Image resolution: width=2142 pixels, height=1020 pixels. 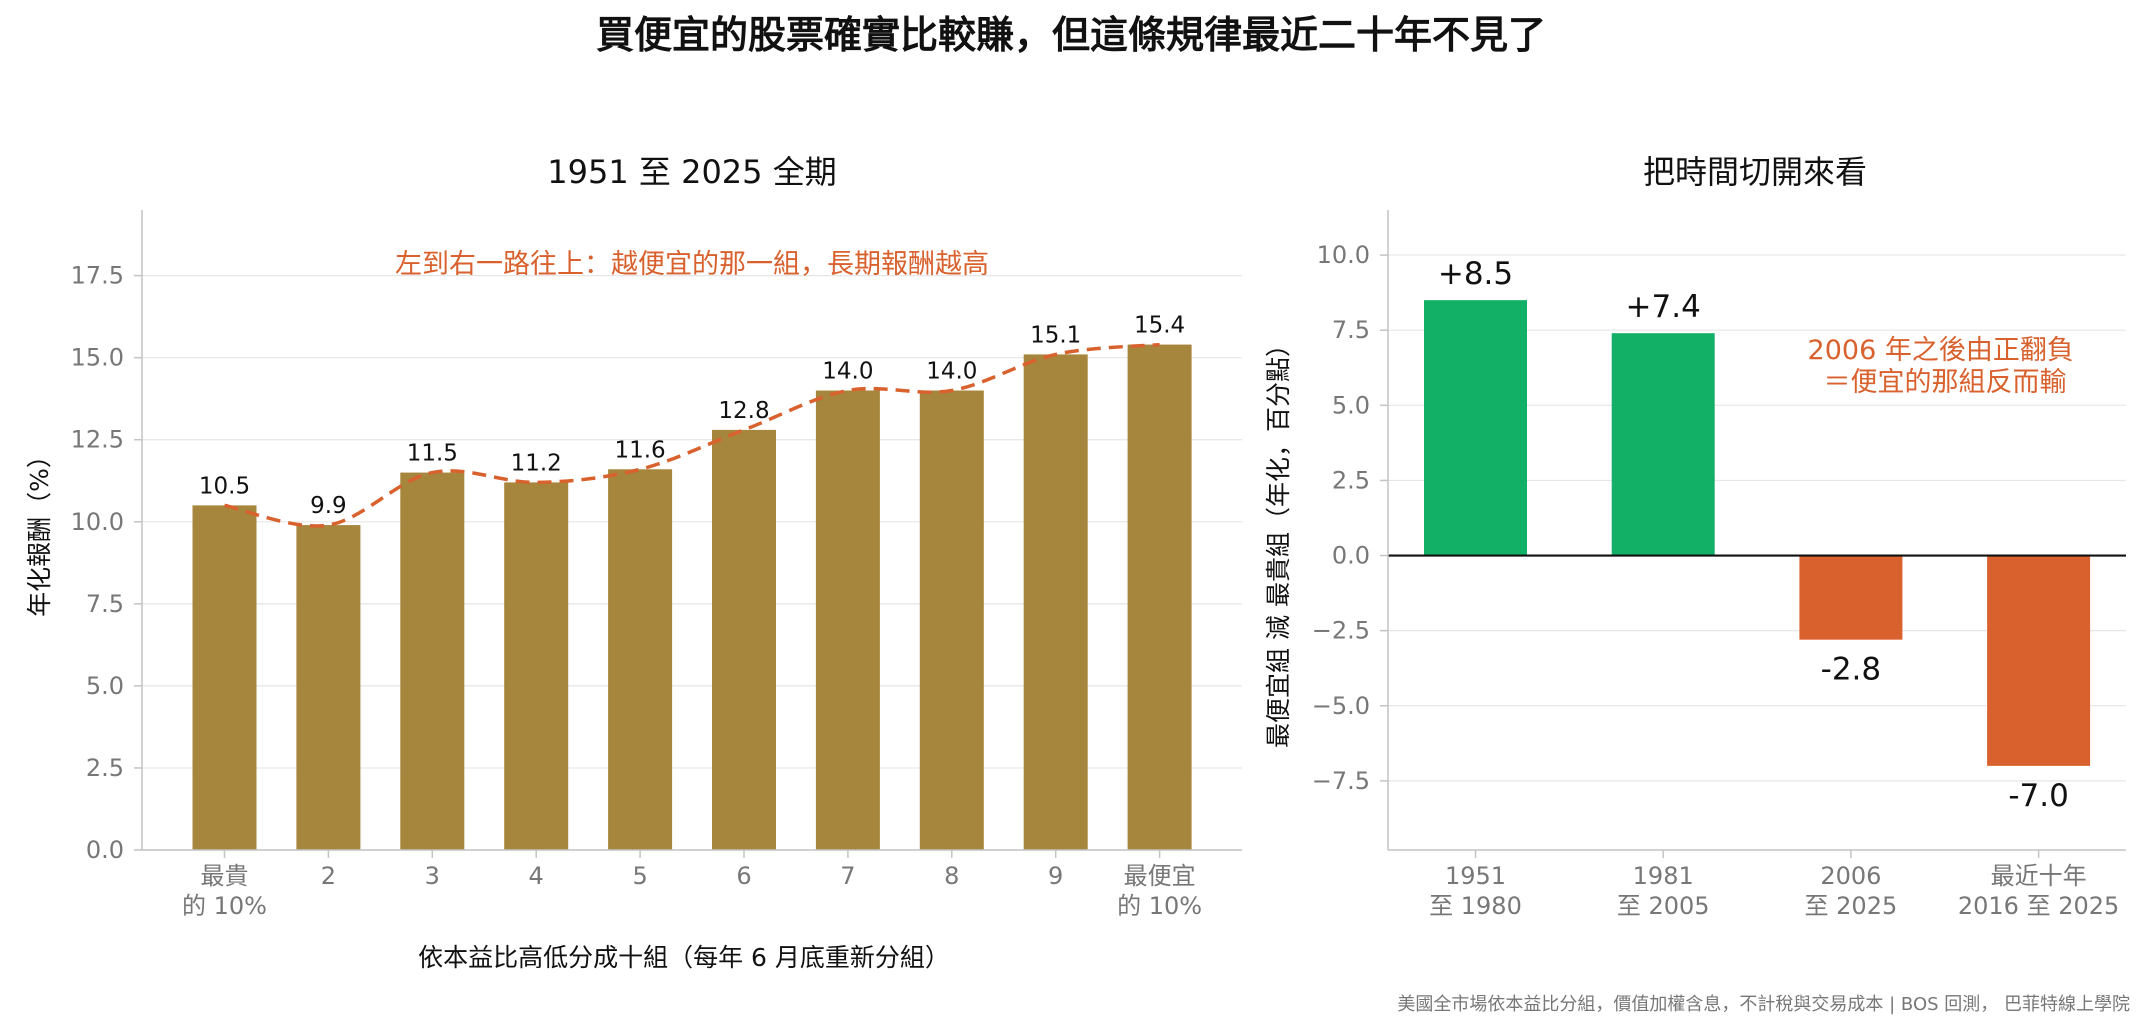 I want to click on right-y-axis-label: 最便宜組 減 最貴組（年化，百分點）, so click(x=1278, y=540).